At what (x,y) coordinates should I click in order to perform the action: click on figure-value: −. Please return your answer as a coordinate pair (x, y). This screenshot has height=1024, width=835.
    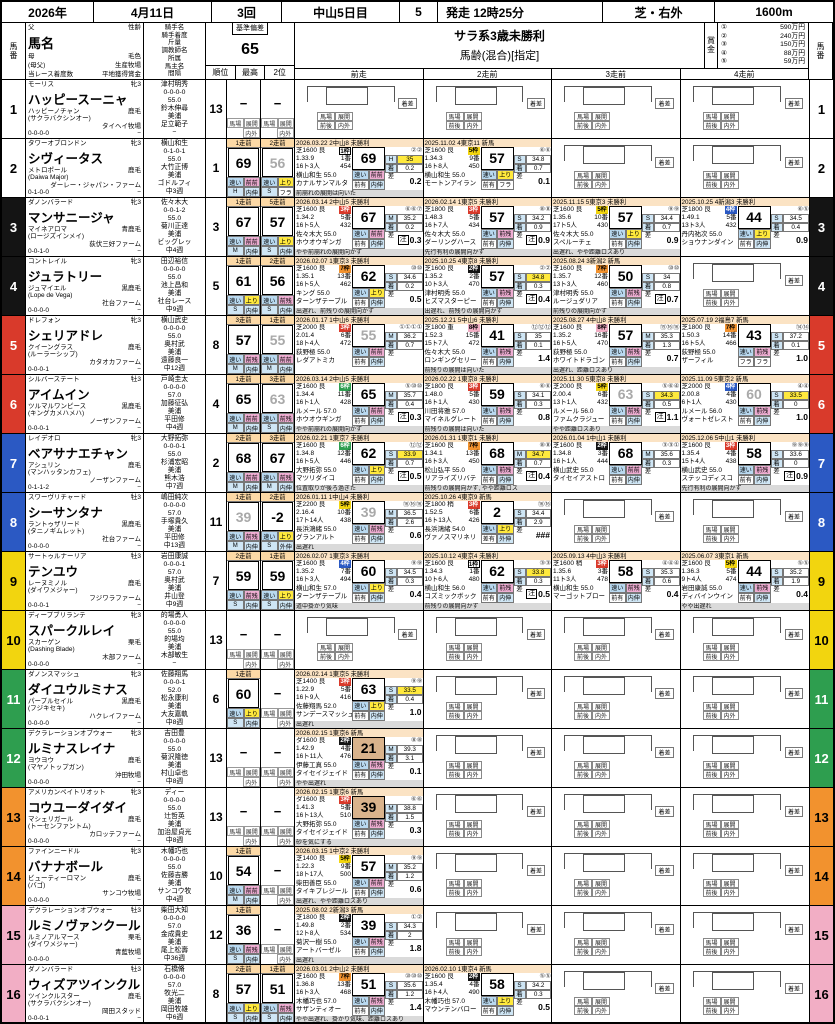
    Looking at the image, I should click on (243, 752).